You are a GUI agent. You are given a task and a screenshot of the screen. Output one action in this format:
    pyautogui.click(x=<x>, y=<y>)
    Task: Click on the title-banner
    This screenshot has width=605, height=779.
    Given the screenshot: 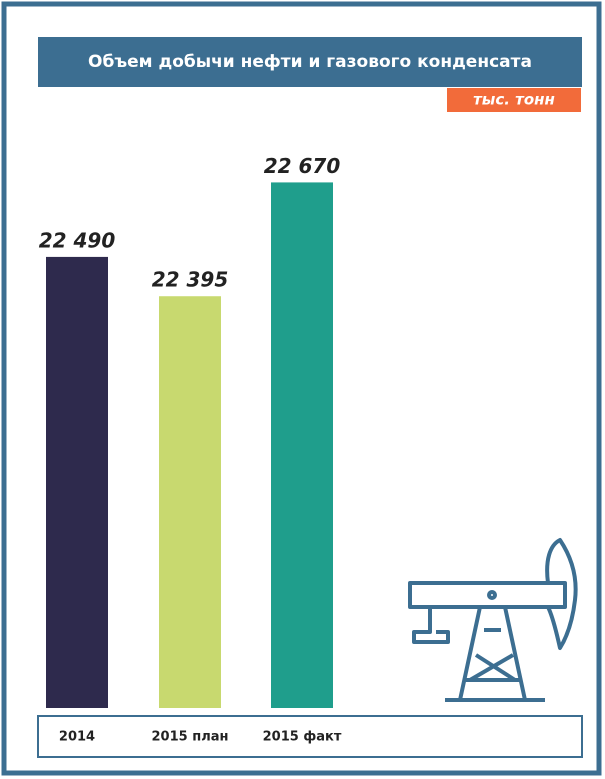 What is the action you would take?
    pyautogui.click(x=310, y=62)
    